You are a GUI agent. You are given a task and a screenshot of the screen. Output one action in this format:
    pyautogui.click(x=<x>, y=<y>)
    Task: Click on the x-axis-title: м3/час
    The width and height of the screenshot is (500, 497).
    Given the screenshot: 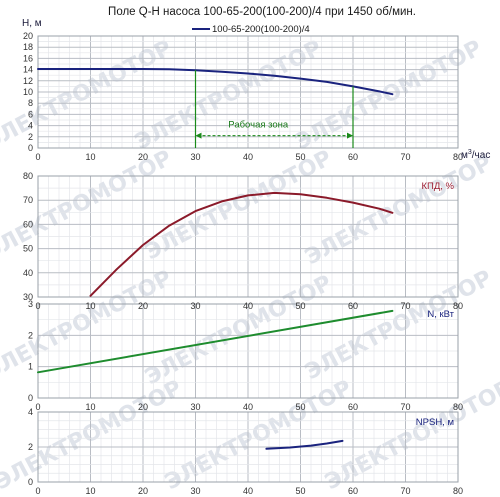 What is the action you would take?
    pyautogui.click(x=475, y=155)
    